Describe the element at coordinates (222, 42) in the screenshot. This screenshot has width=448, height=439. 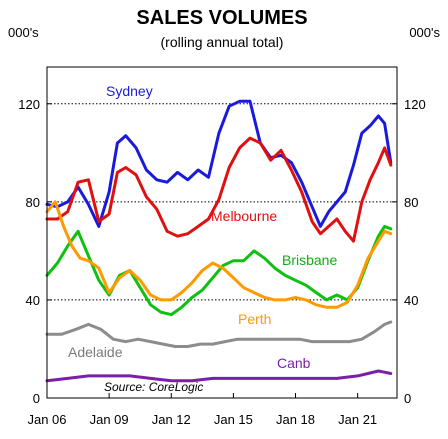
I see `chart-subtitle: (rolling annual total)` at that location.